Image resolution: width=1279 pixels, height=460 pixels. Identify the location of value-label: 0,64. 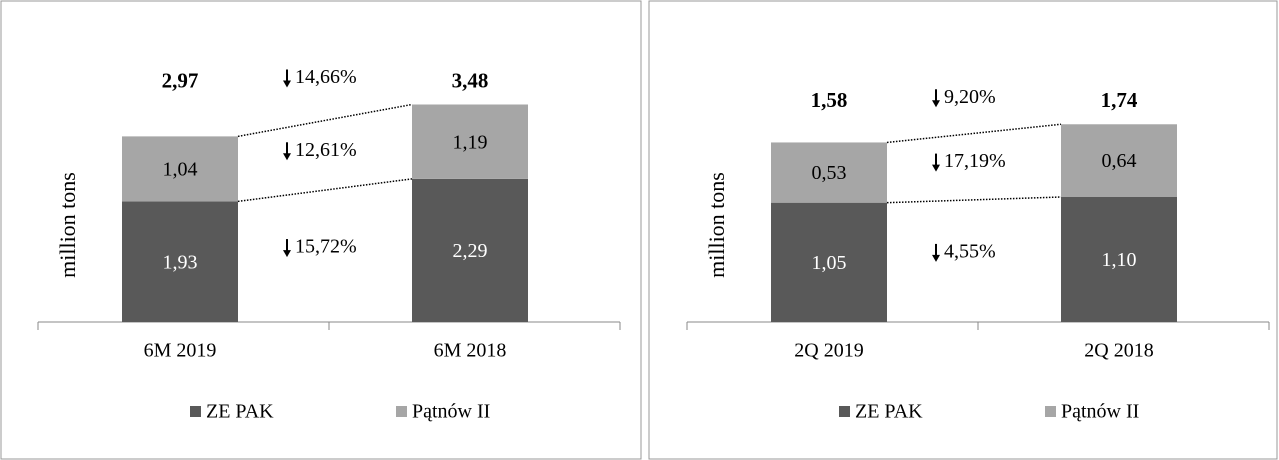
(1119, 161).